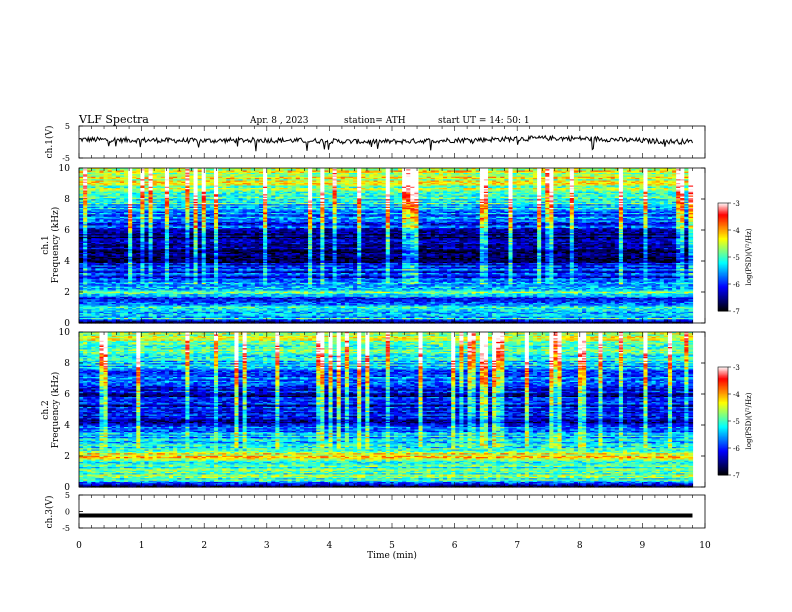 The image size is (792, 612). What do you see at coordinates (279, 121) in the screenshot?
I see `date-label: Apr. 8 , 2023` at bounding box center [279, 121].